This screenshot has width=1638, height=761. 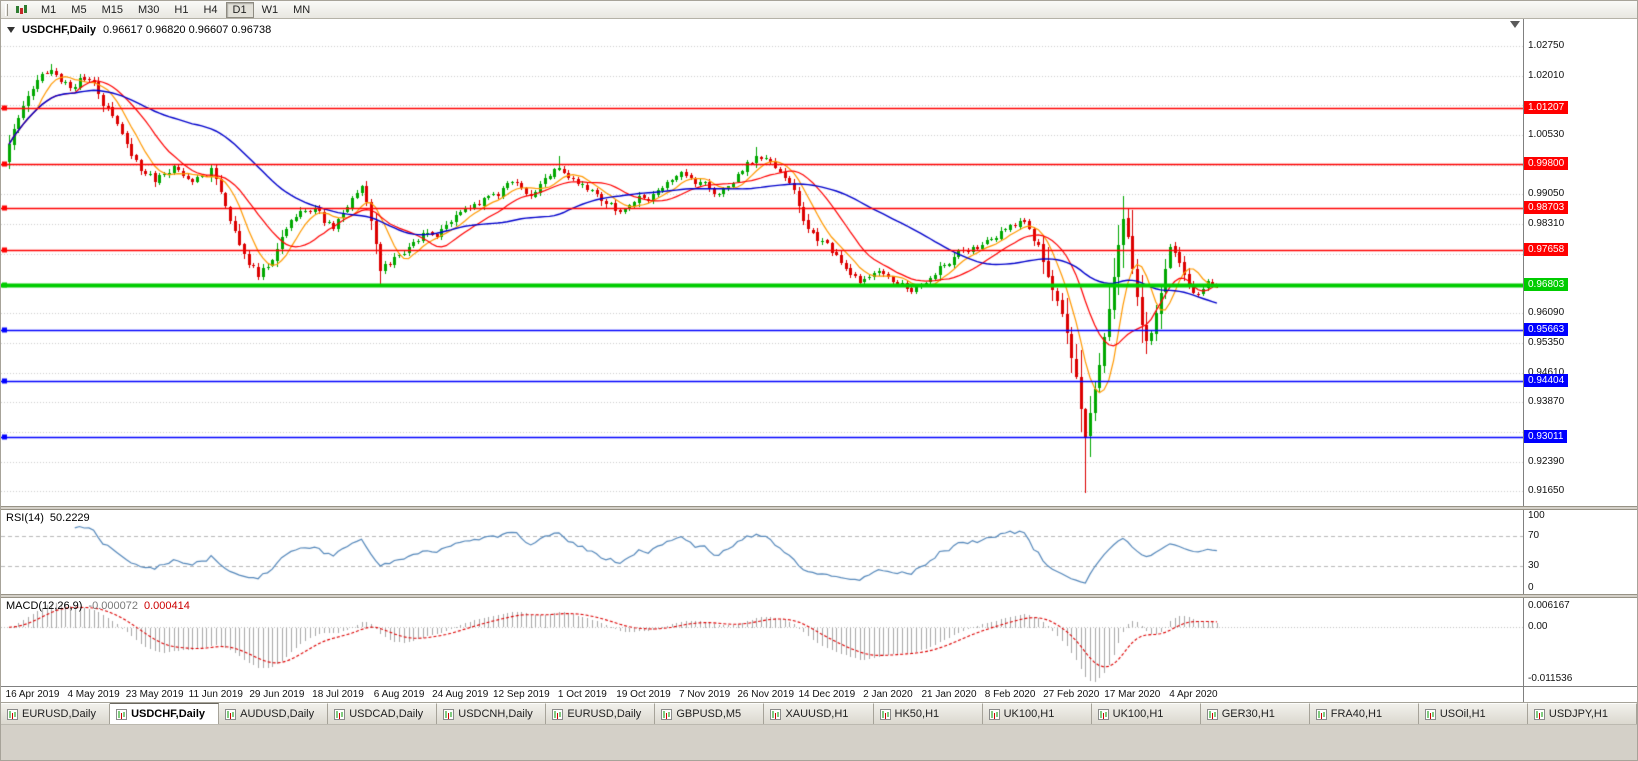 I want to click on macd-title: MACD(12,26,9) -0.000072 0.000414, so click(x=98, y=606).